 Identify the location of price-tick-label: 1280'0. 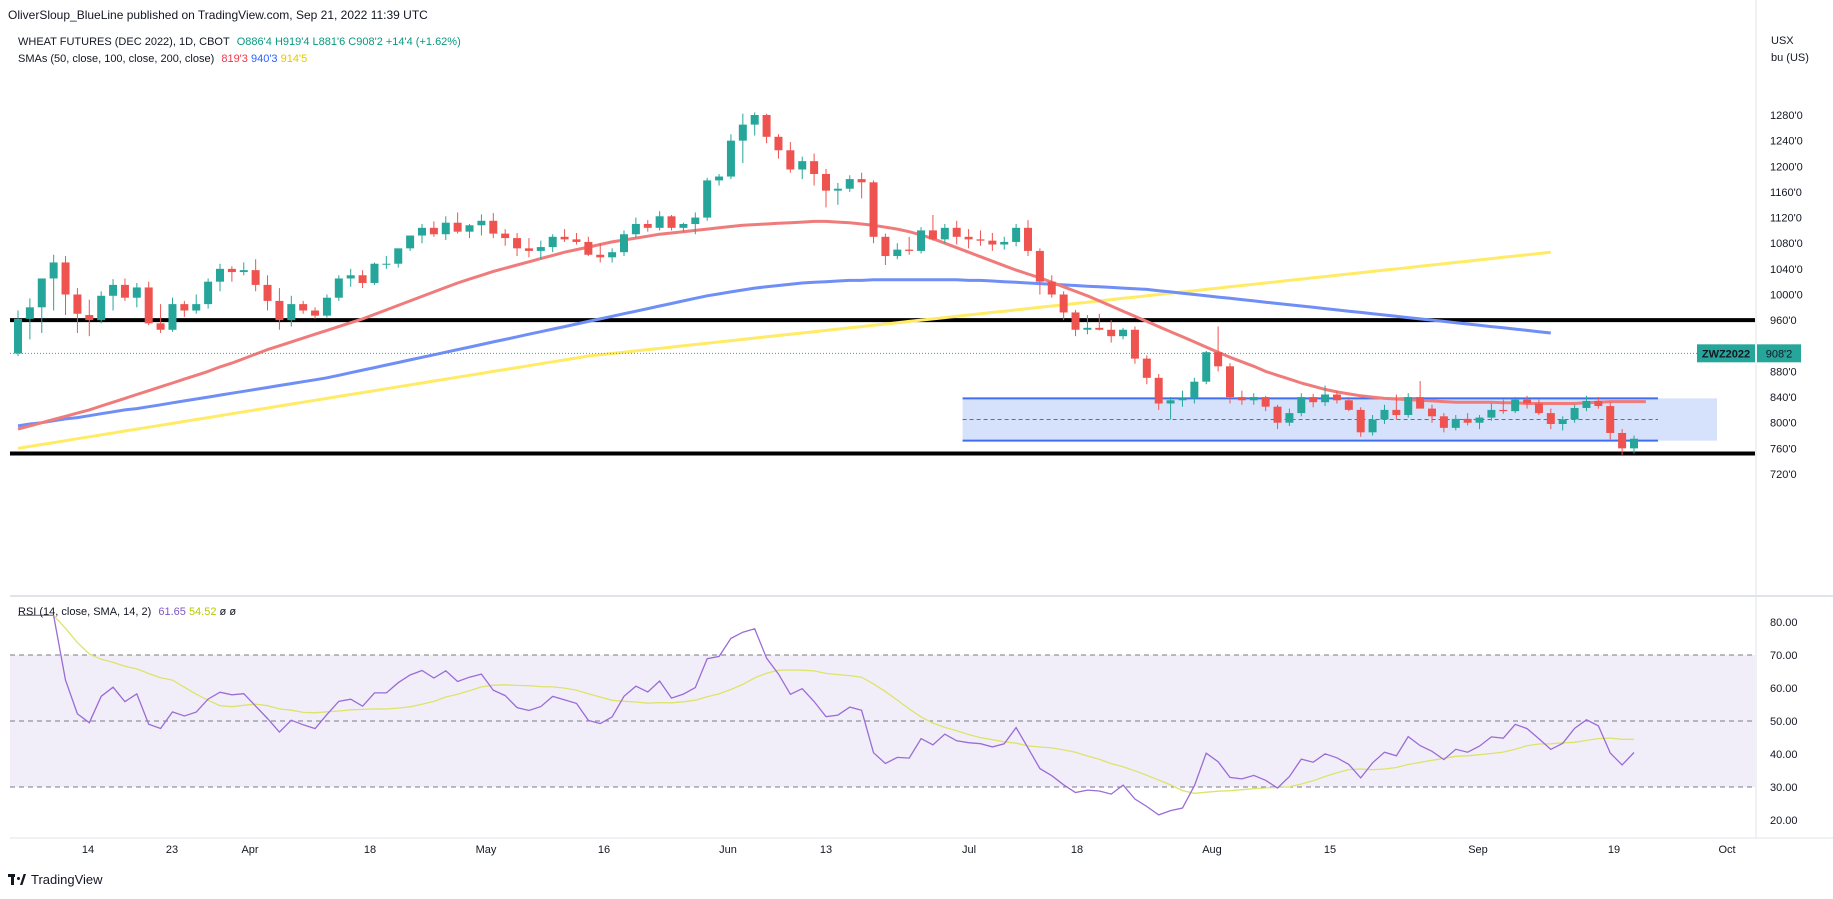
(1786, 116).